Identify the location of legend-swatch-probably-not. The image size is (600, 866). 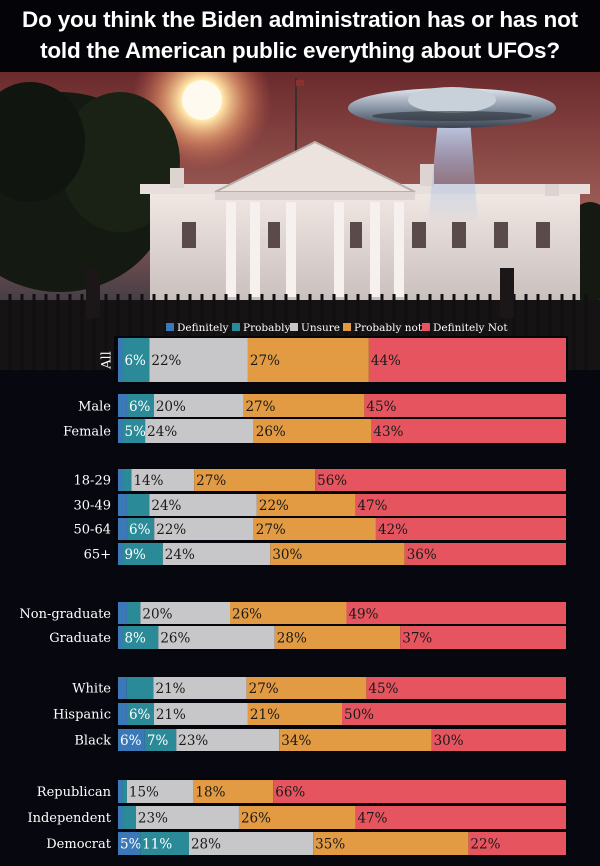
(347, 327).